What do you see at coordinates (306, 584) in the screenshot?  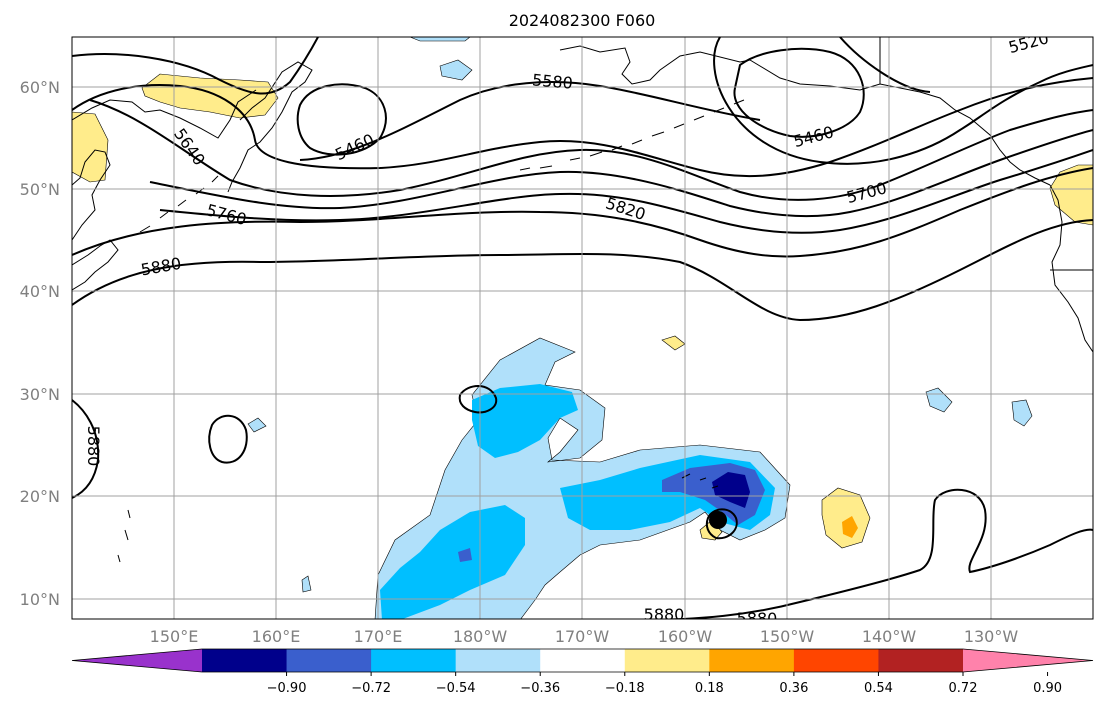 I see `shading-lightblue-tiny` at bounding box center [306, 584].